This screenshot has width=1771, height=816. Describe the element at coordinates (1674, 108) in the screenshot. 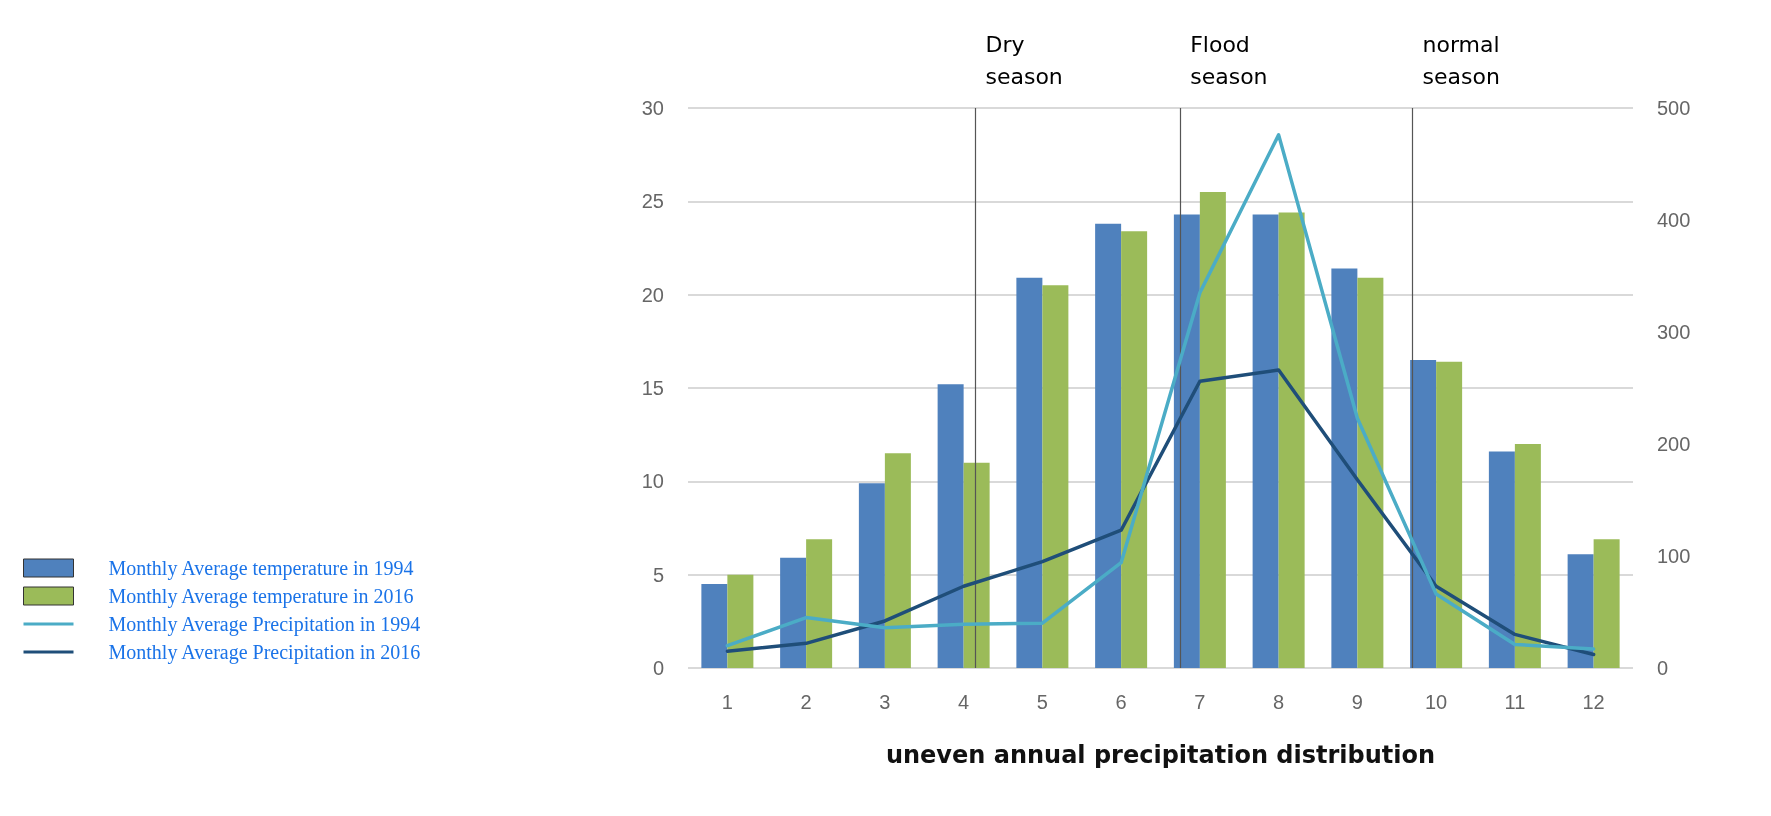

I see `y2-tick-label: 500` at that location.